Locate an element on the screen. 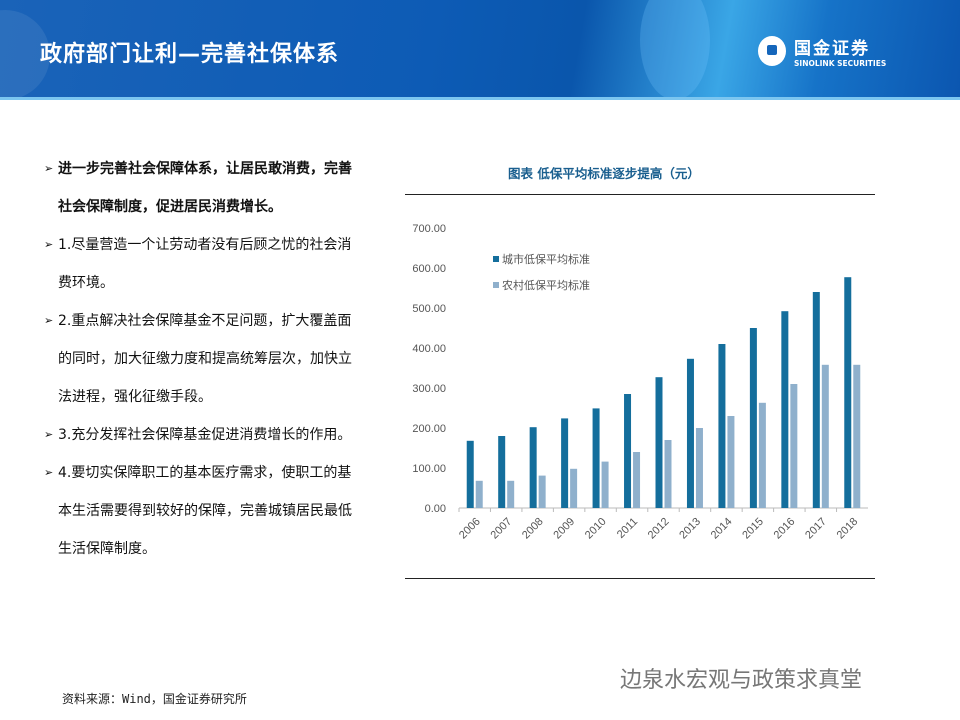 This screenshot has width=960, height=720. y-tick-label: 400.00 is located at coordinates (429, 349).